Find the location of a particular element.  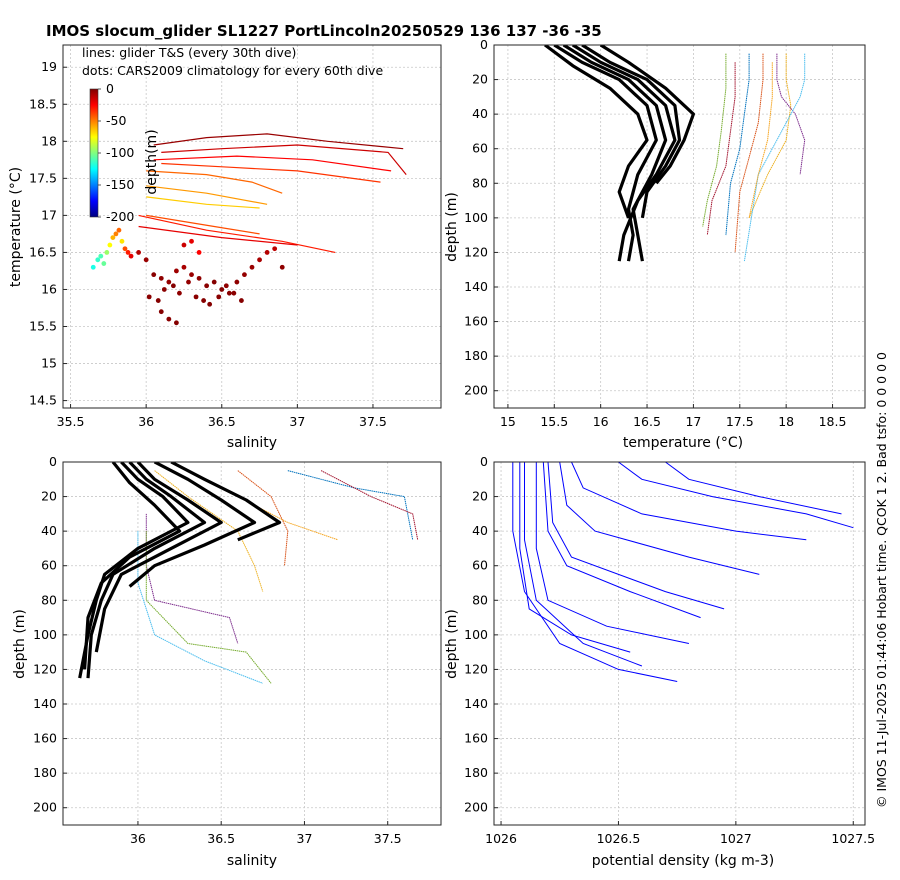

sz-glider-profile is located at coordinates (208, 607).